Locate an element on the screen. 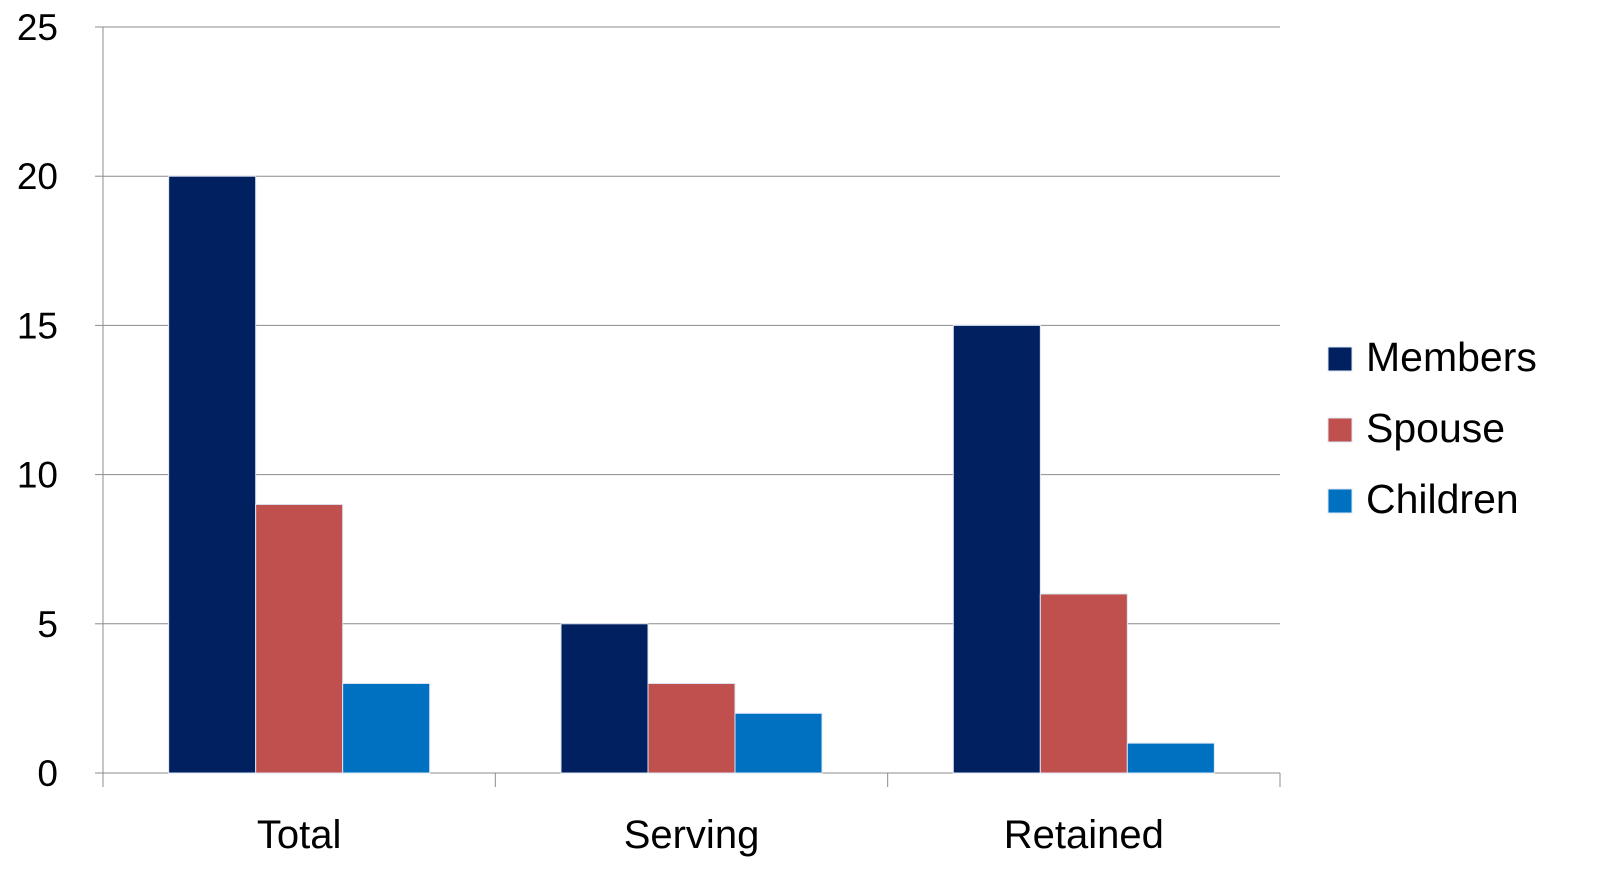 Image resolution: width=1623 pixels, height=893 pixels. bar-members-total is located at coordinates (212, 474).